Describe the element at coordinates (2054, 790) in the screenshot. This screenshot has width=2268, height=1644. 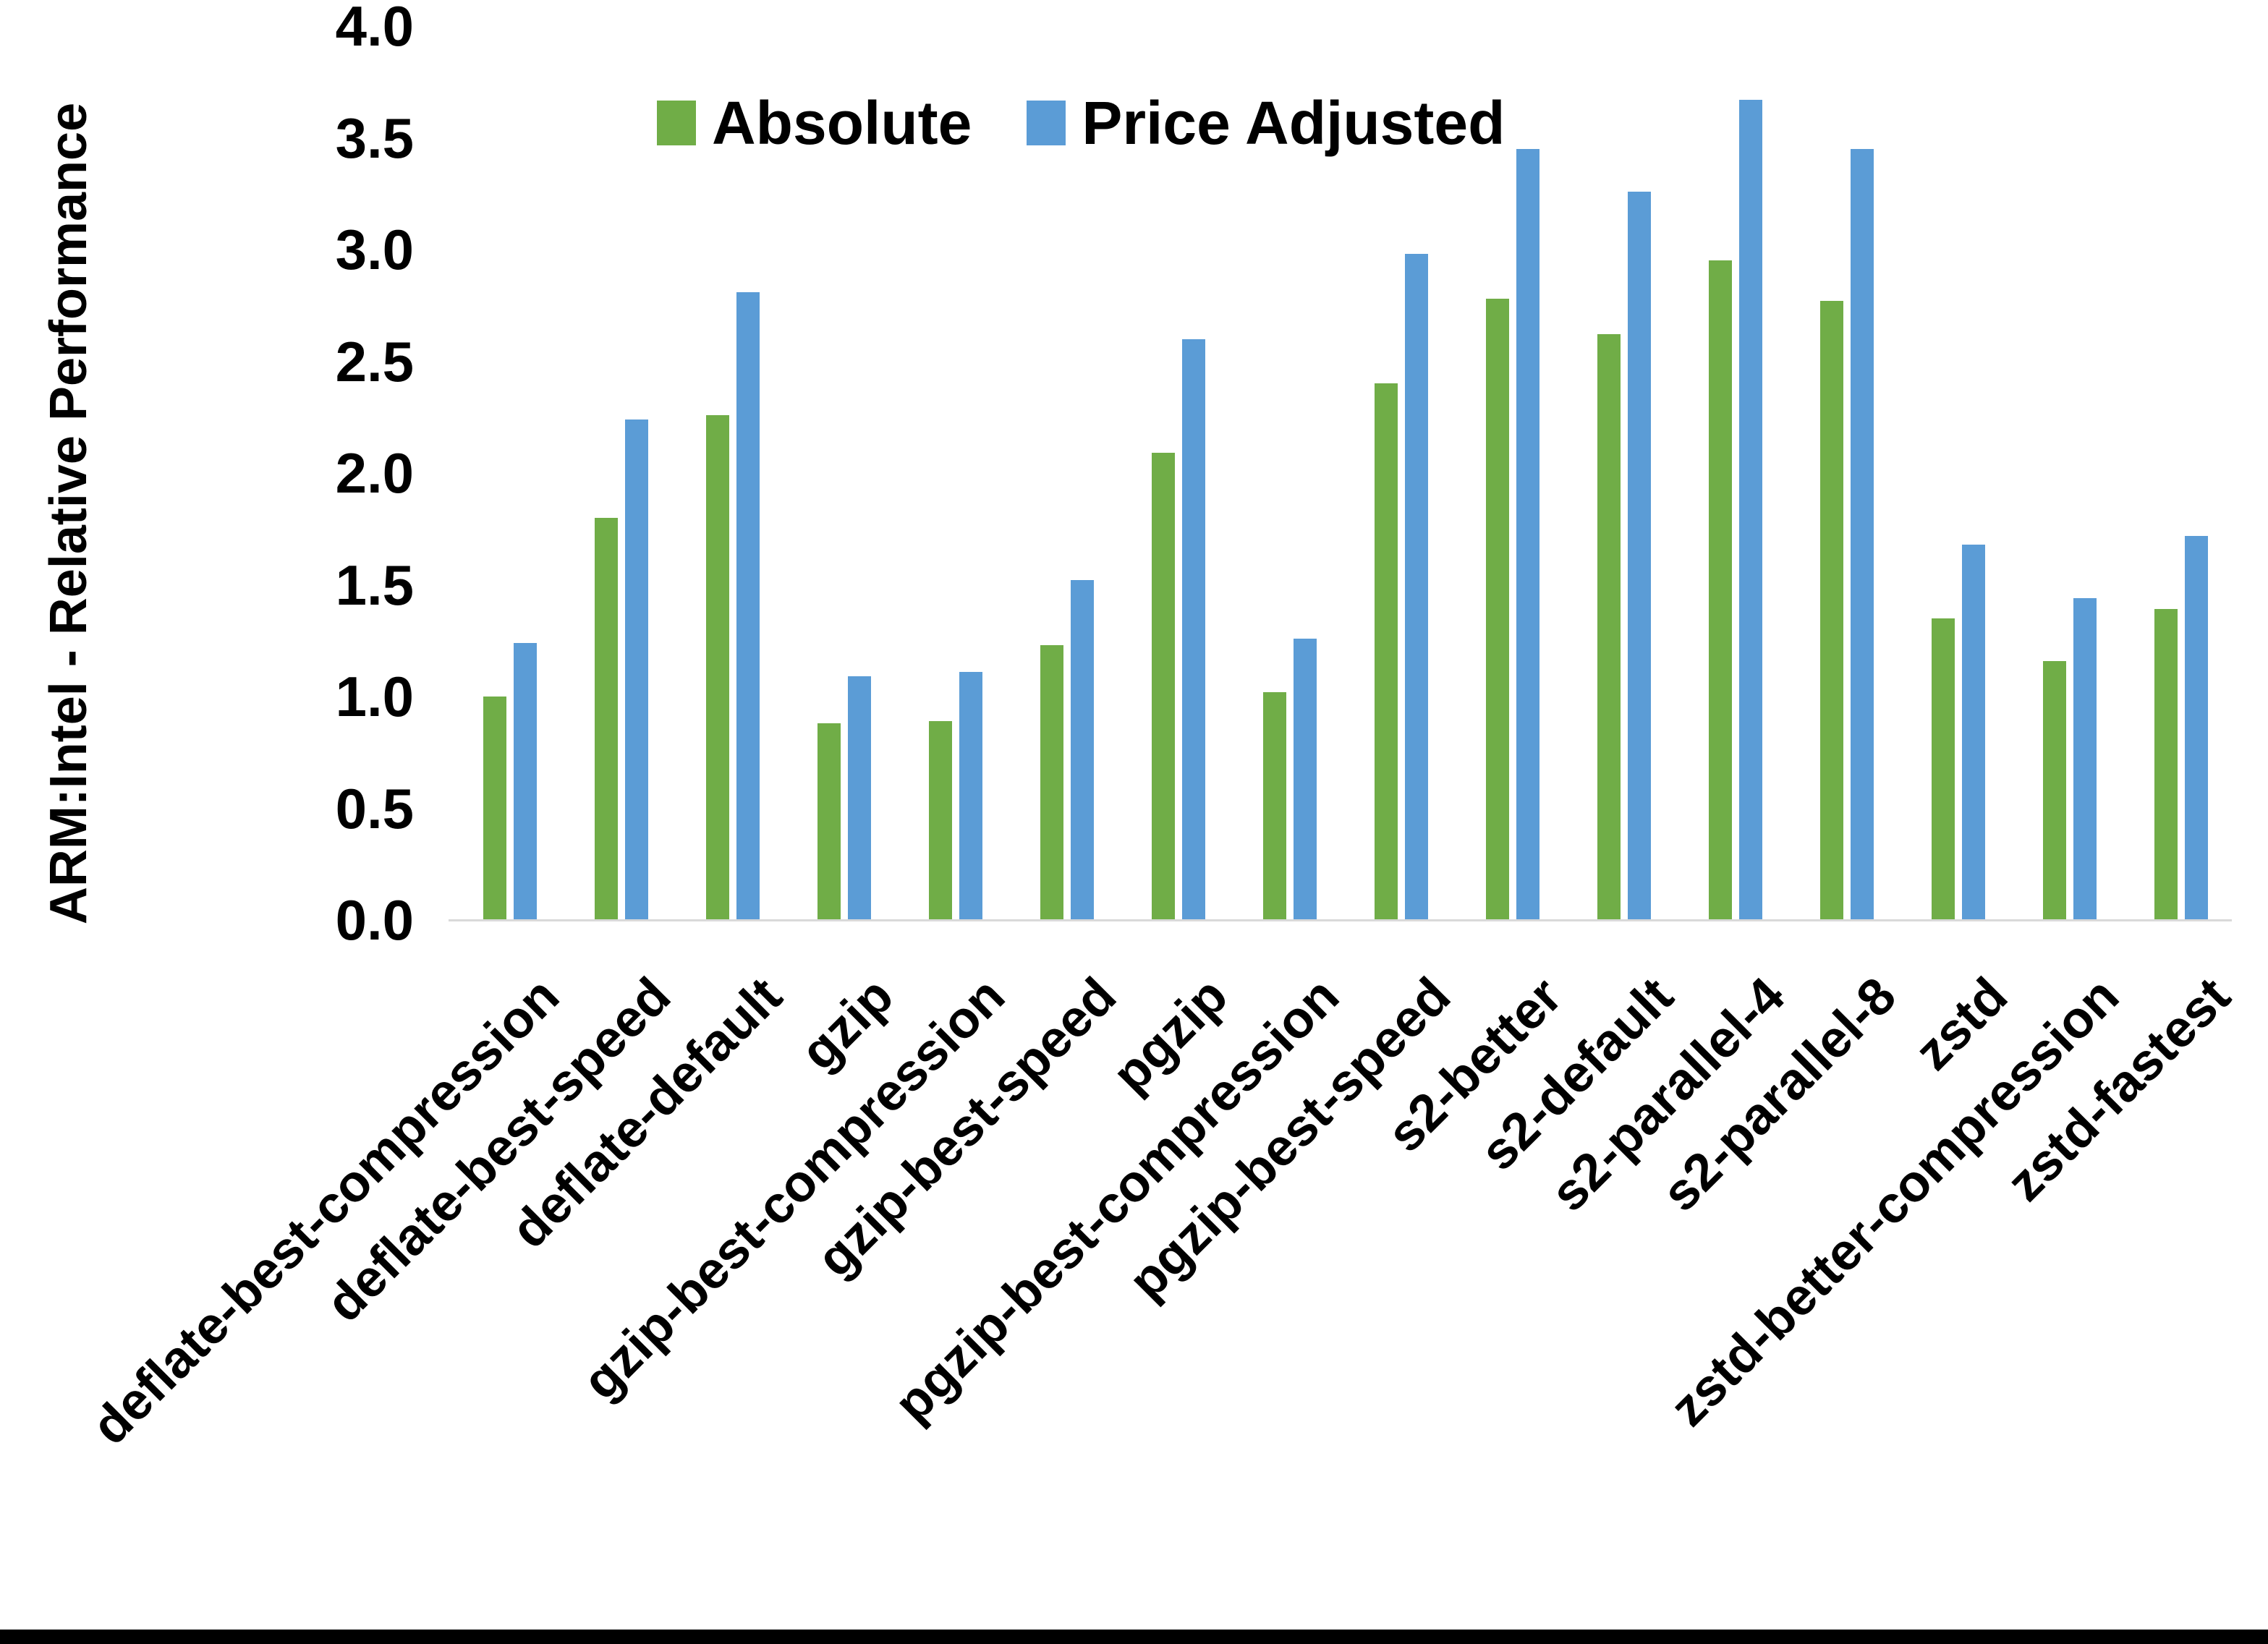
I see `bar-absolute-zstd-better-compression` at that location.